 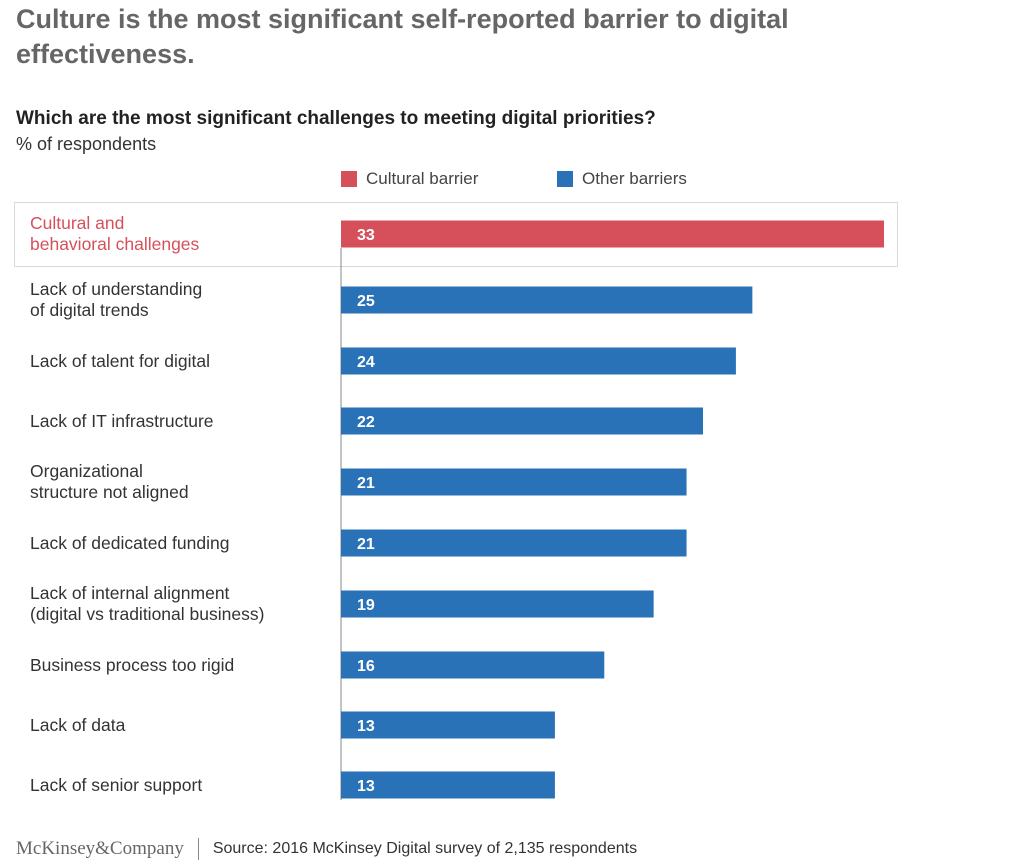 What do you see at coordinates (366, 235) in the screenshot?
I see `bar-value-label-0: 33` at bounding box center [366, 235].